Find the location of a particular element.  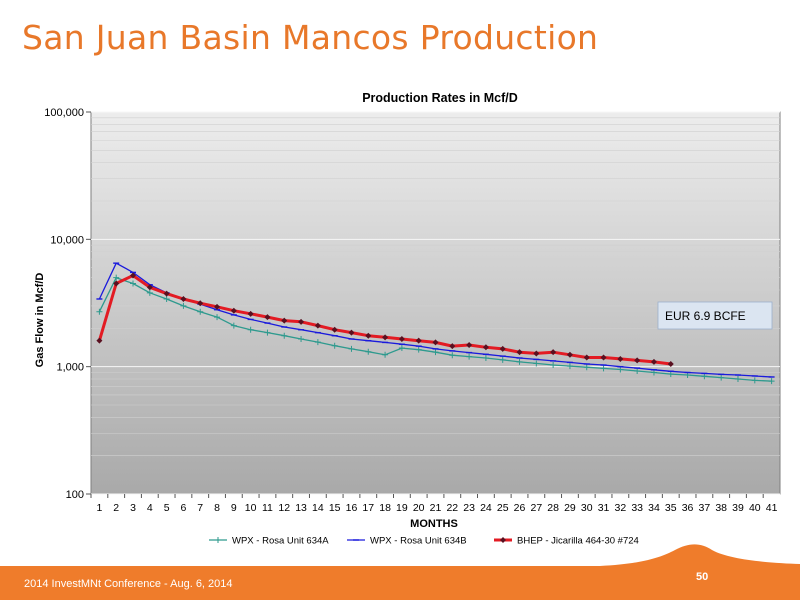

x-tick-label: 27 is located at coordinates (536, 508).